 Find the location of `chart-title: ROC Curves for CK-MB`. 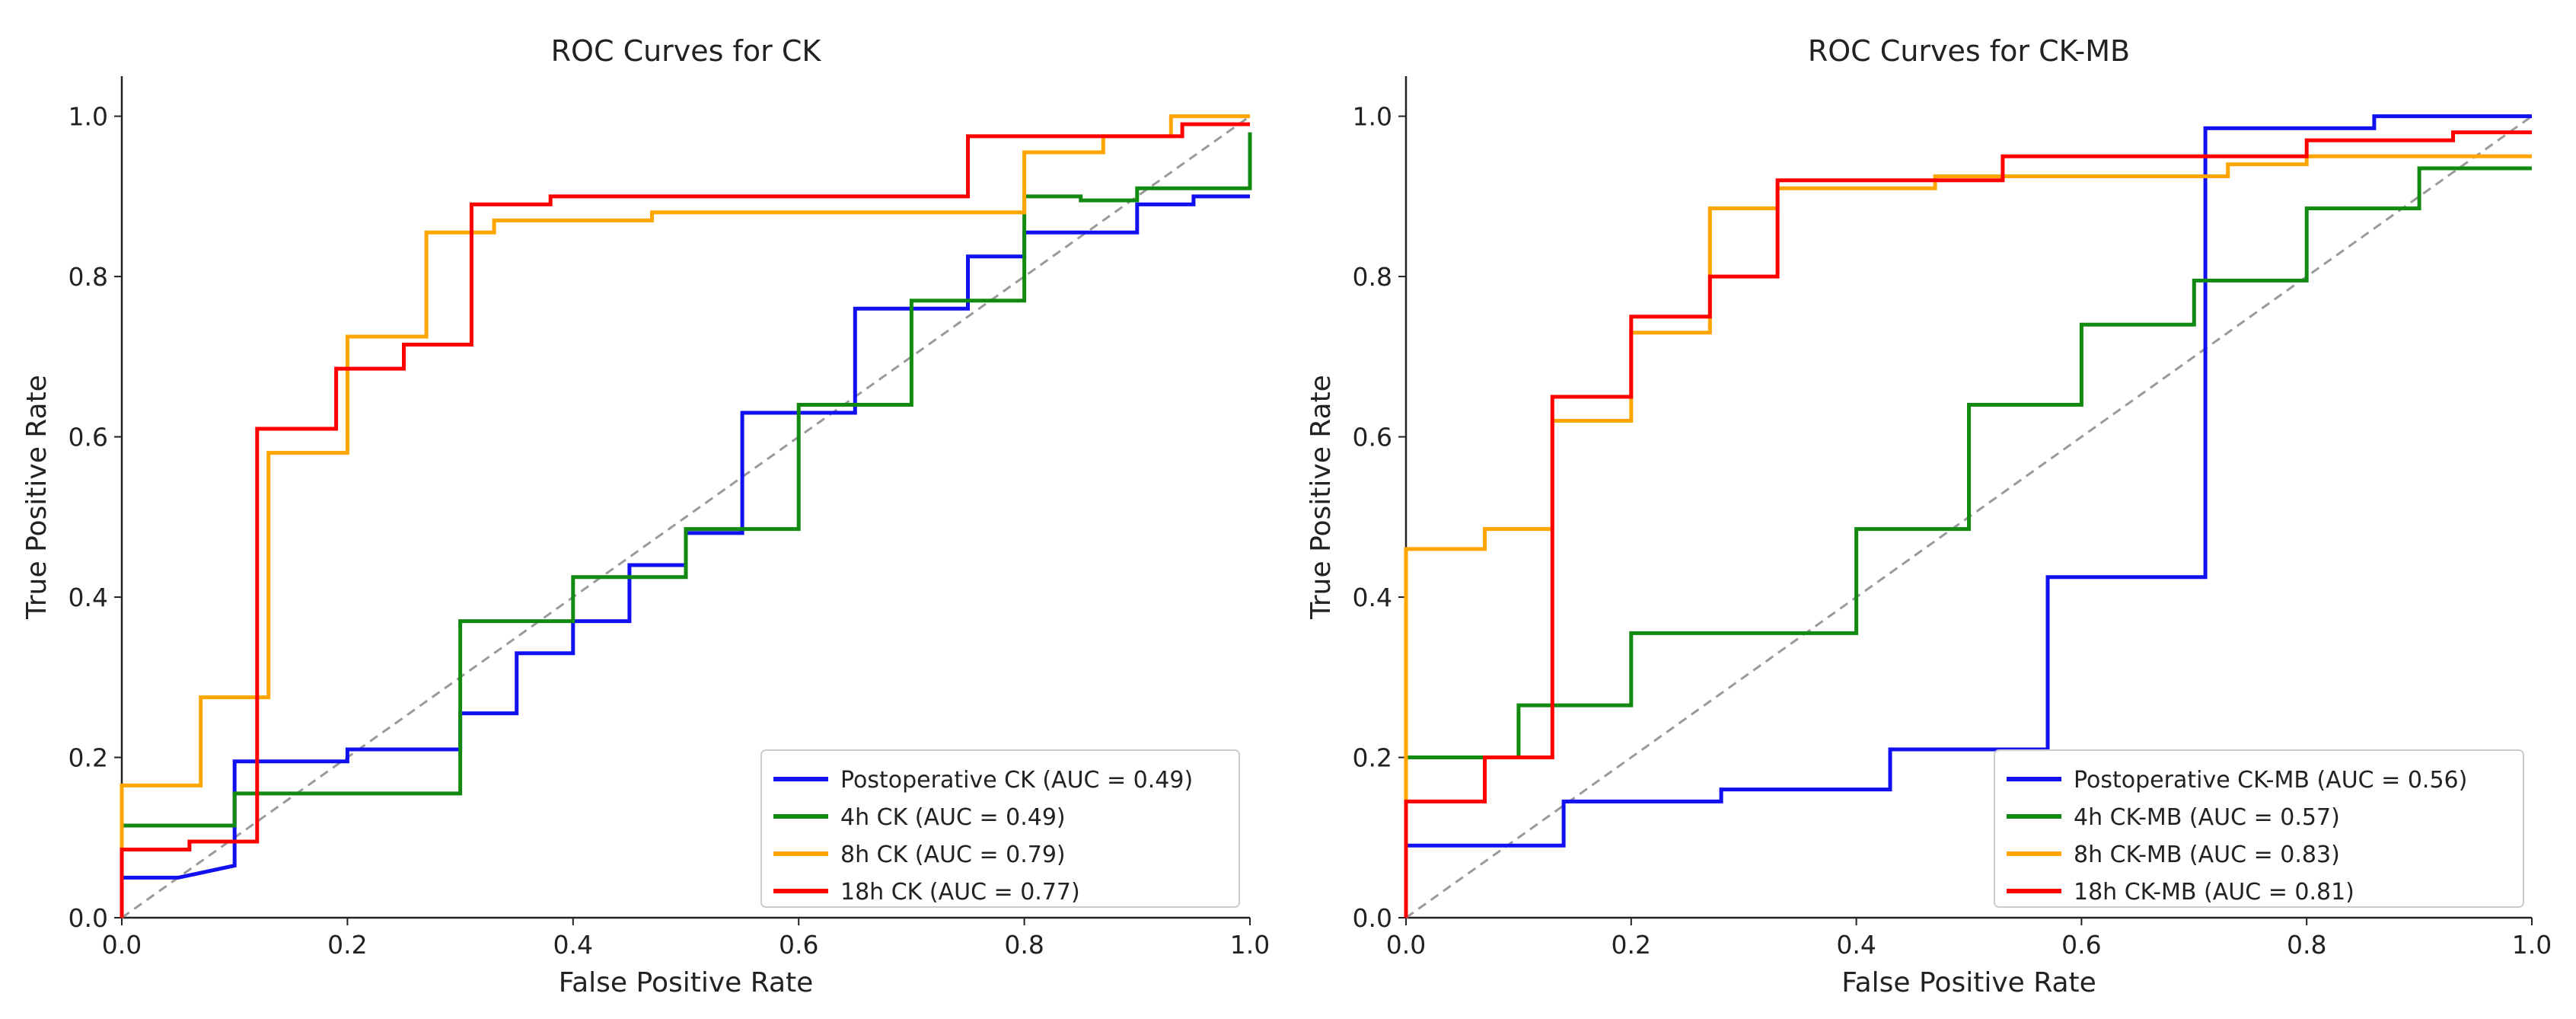

chart-title: ROC Curves for CK-MB is located at coordinates (1969, 51).